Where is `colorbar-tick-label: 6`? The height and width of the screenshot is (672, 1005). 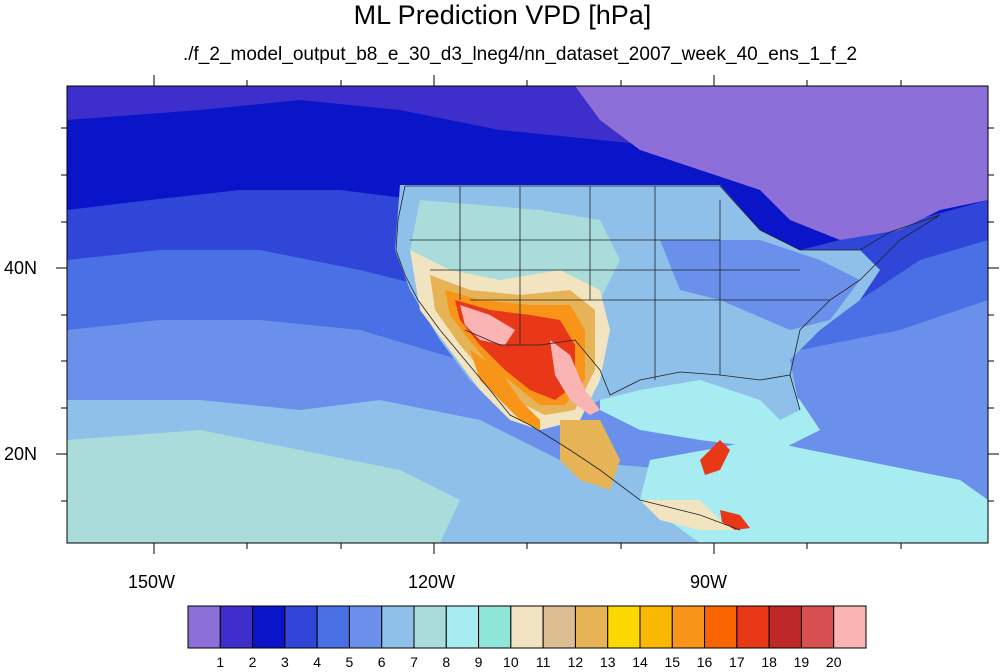
colorbar-tick-label: 6 is located at coordinates (381, 662).